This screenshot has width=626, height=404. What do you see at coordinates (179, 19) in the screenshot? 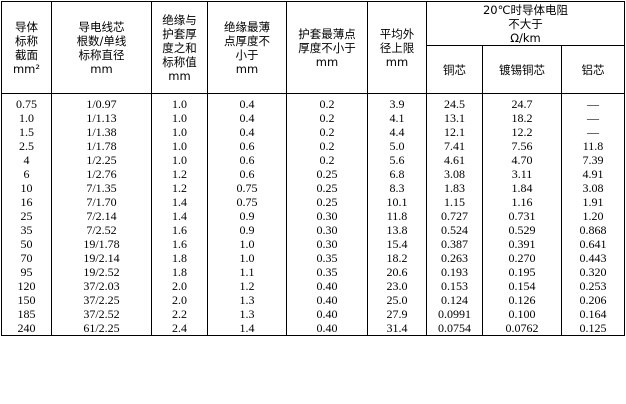
I see `header-line: 绝缘与` at bounding box center [179, 19].